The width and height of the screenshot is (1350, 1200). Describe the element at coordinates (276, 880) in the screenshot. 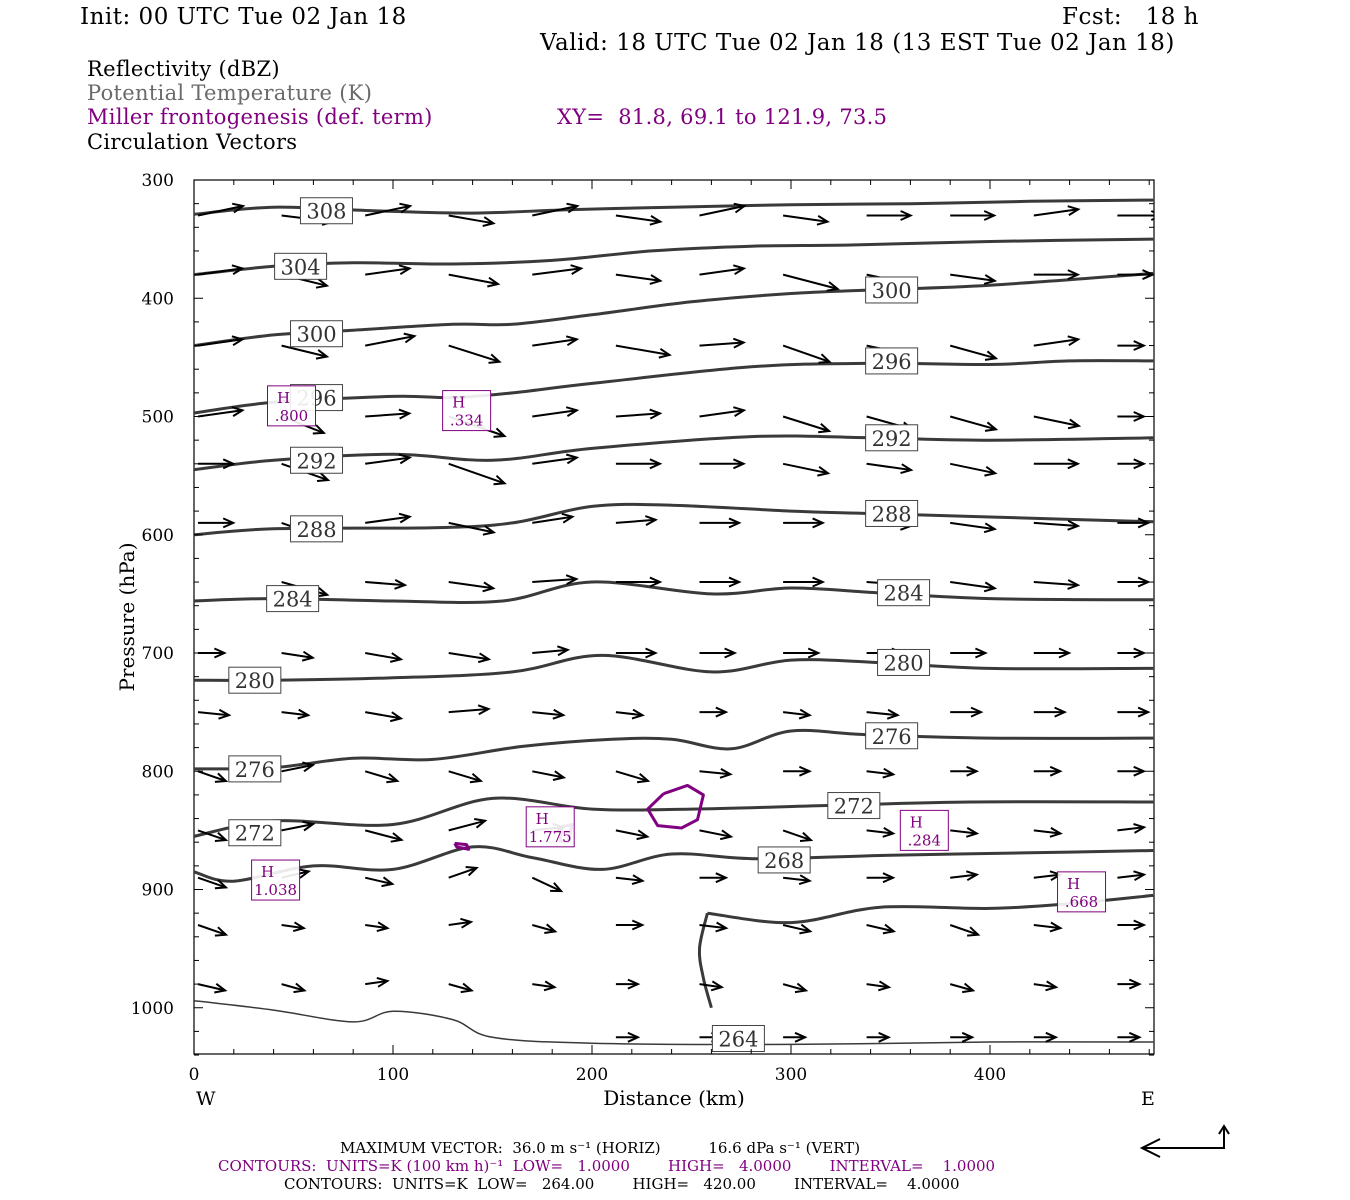

I see `fronto-max-box` at that location.